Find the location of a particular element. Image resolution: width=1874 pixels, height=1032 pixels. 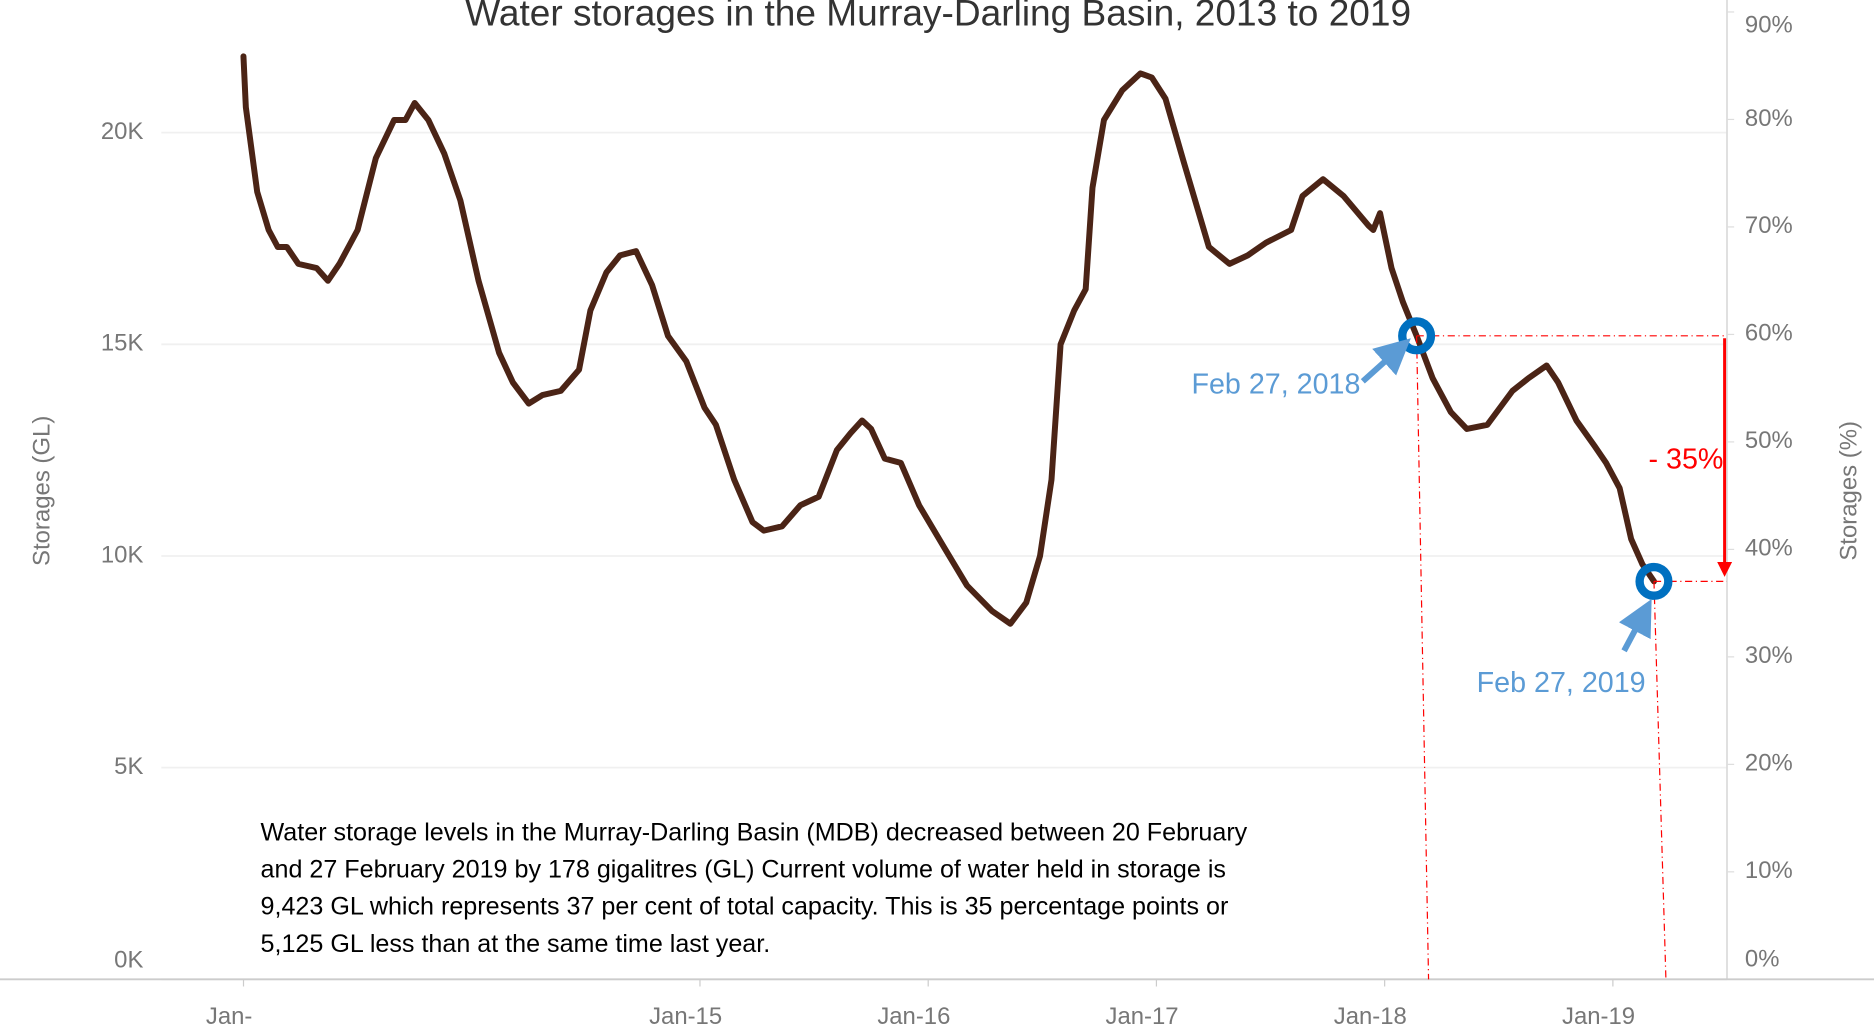

x-tick-label: Jan- is located at coordinates (229, 1016).